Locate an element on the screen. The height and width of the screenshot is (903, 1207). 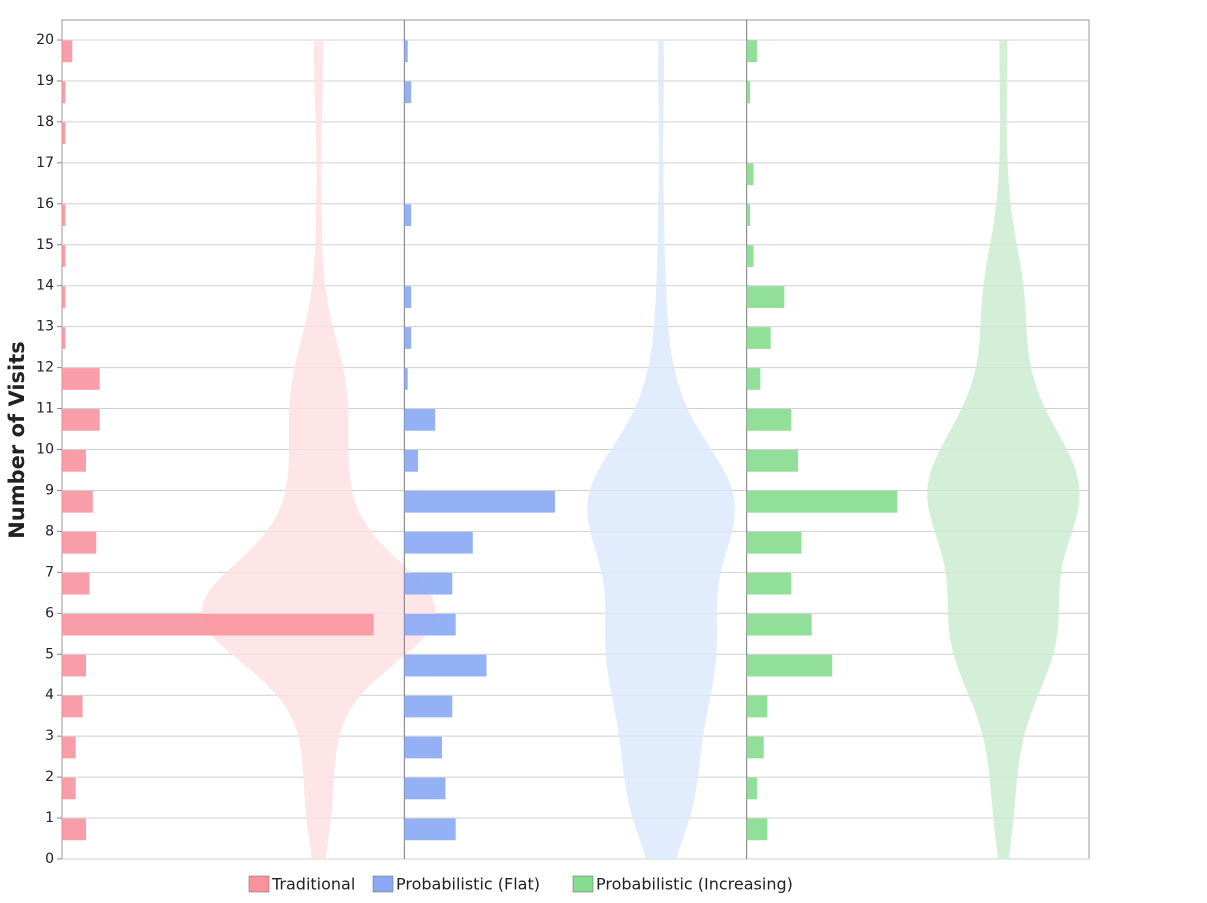
y-tick-label: 2 is located at coordinates (49, 777).